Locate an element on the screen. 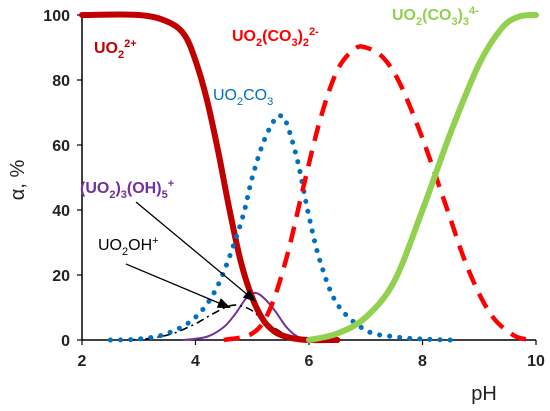 Image resolution: width=550 pixels, height=411 pixels. y-tick-label: 60 is located at coordinates (61, 146).